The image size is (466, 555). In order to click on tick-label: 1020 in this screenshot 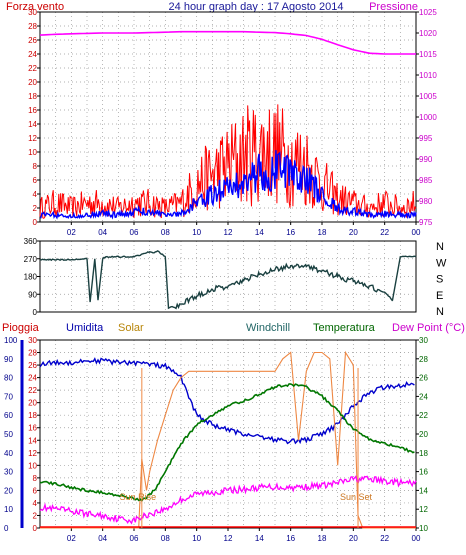, I will do `click(428, 33)`.